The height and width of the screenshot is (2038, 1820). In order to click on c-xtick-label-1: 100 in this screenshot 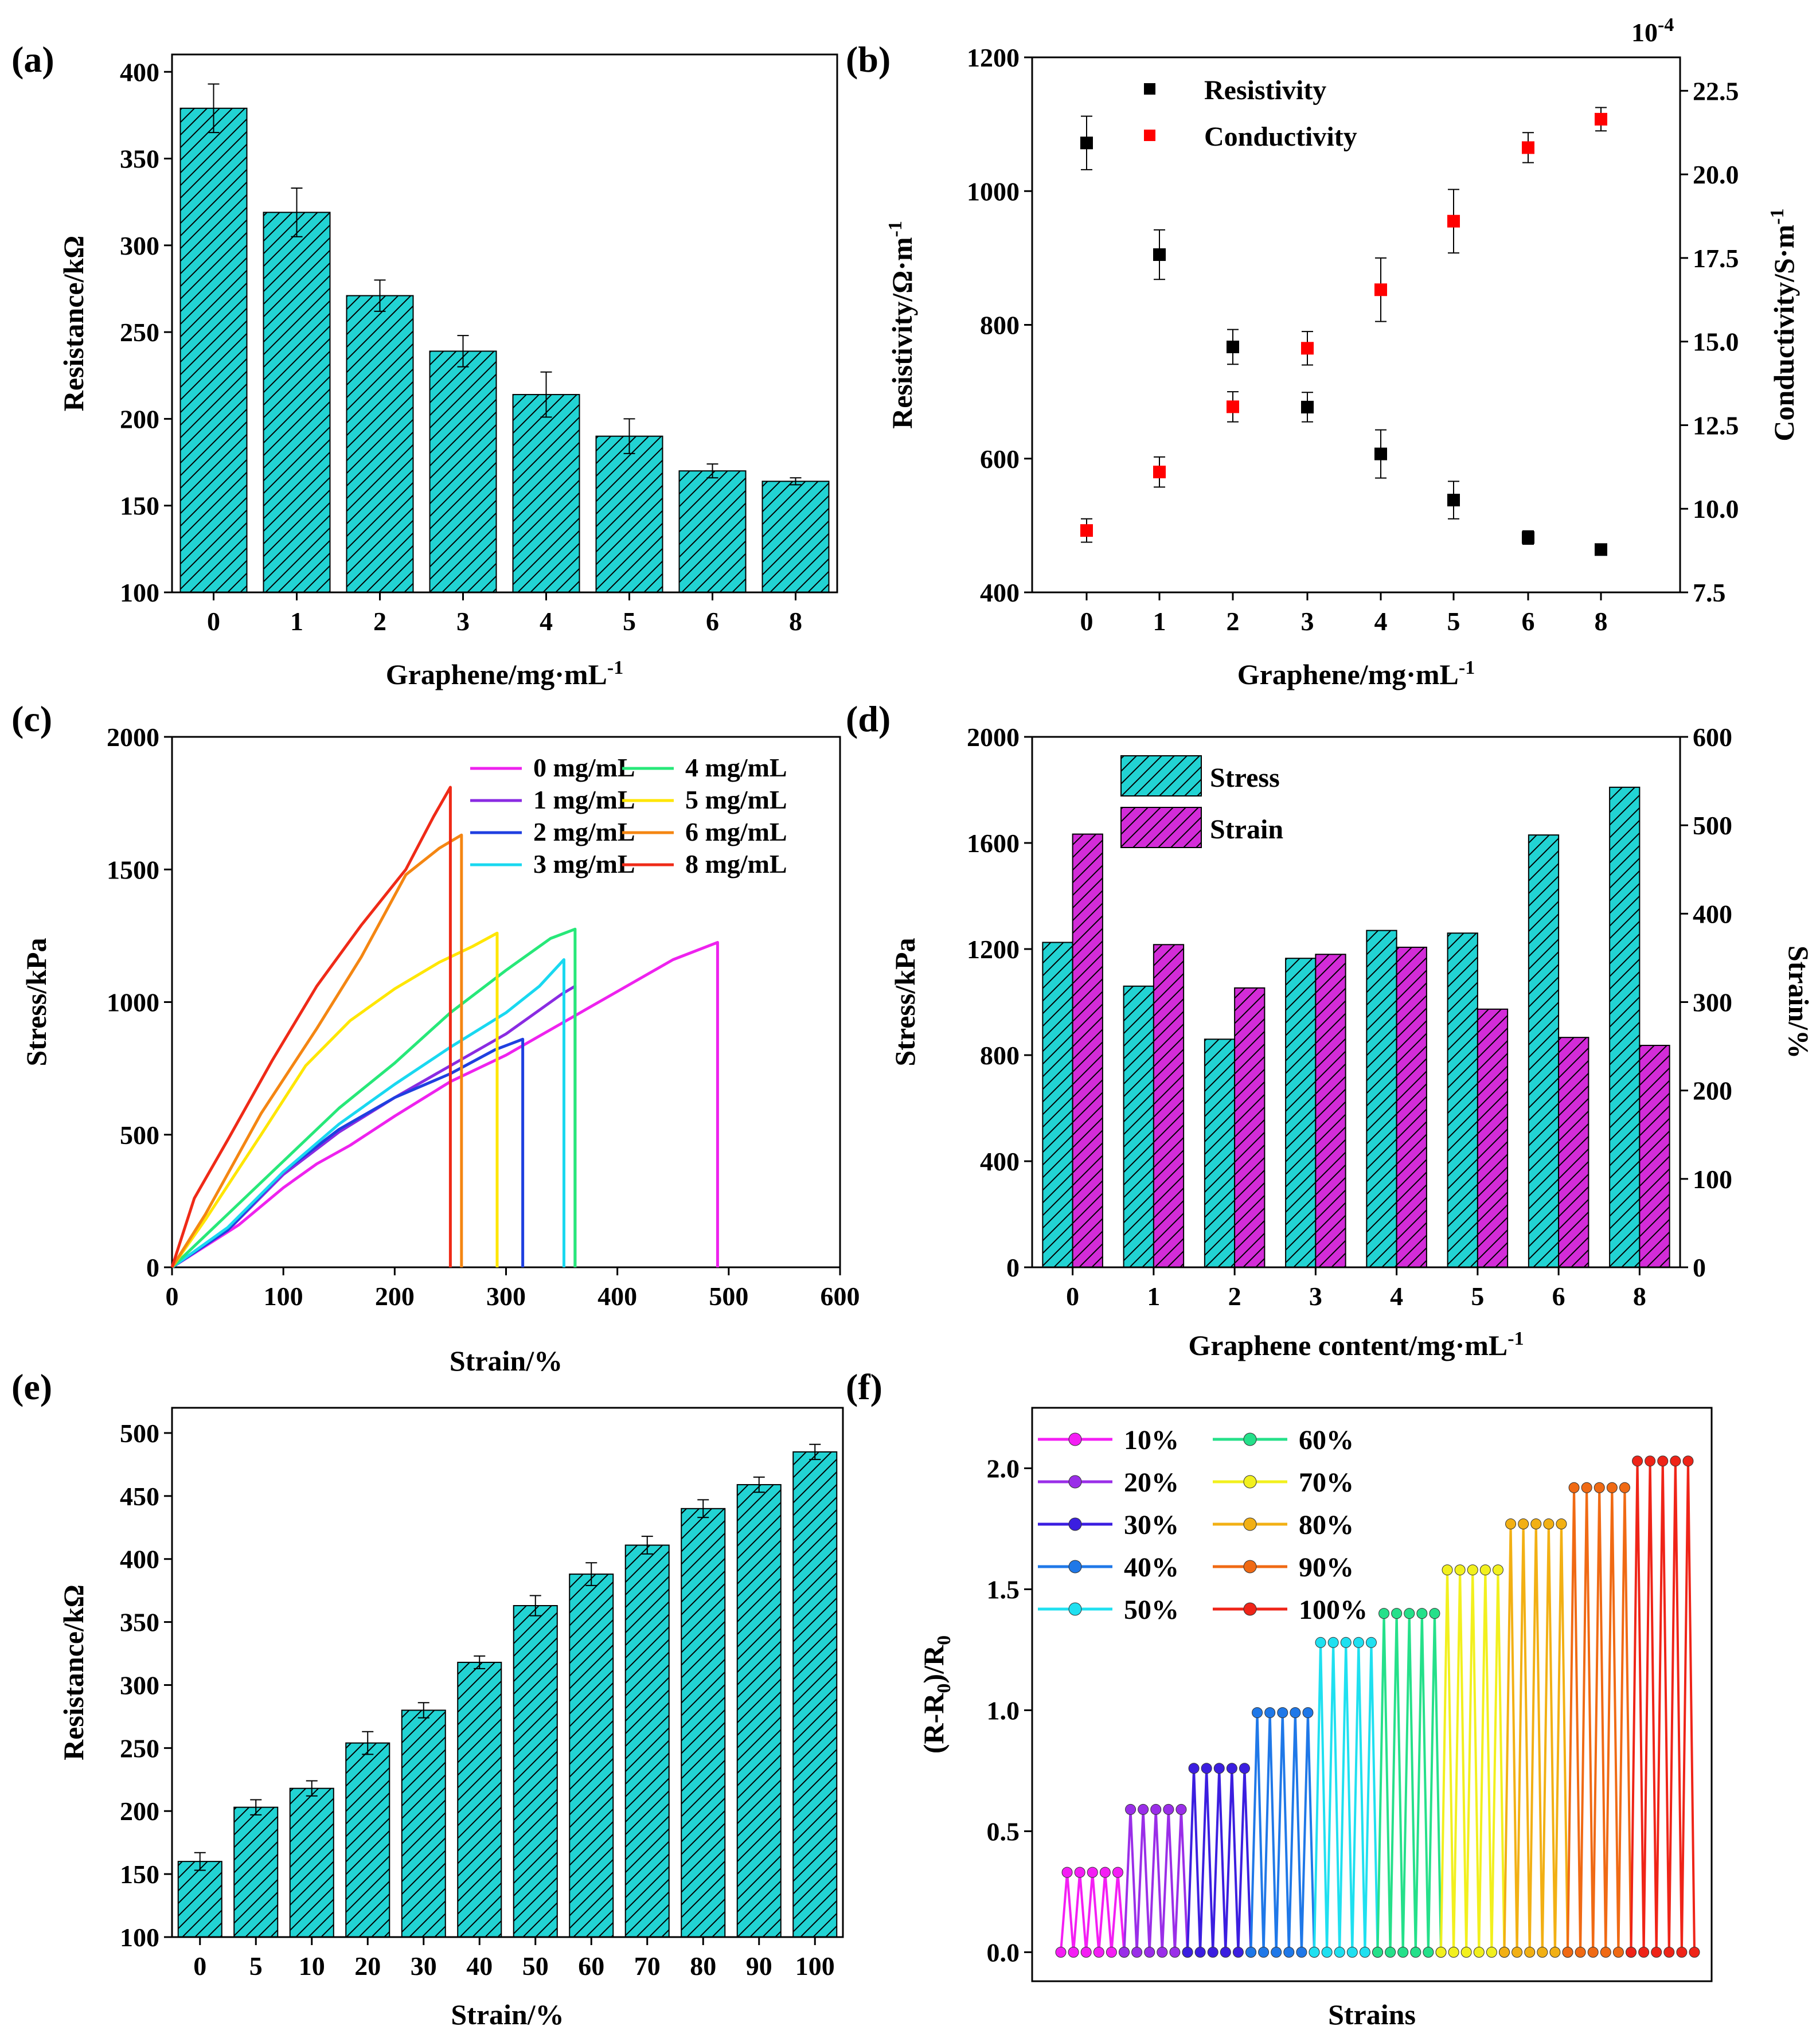, I will do `click(283, 1296)`.